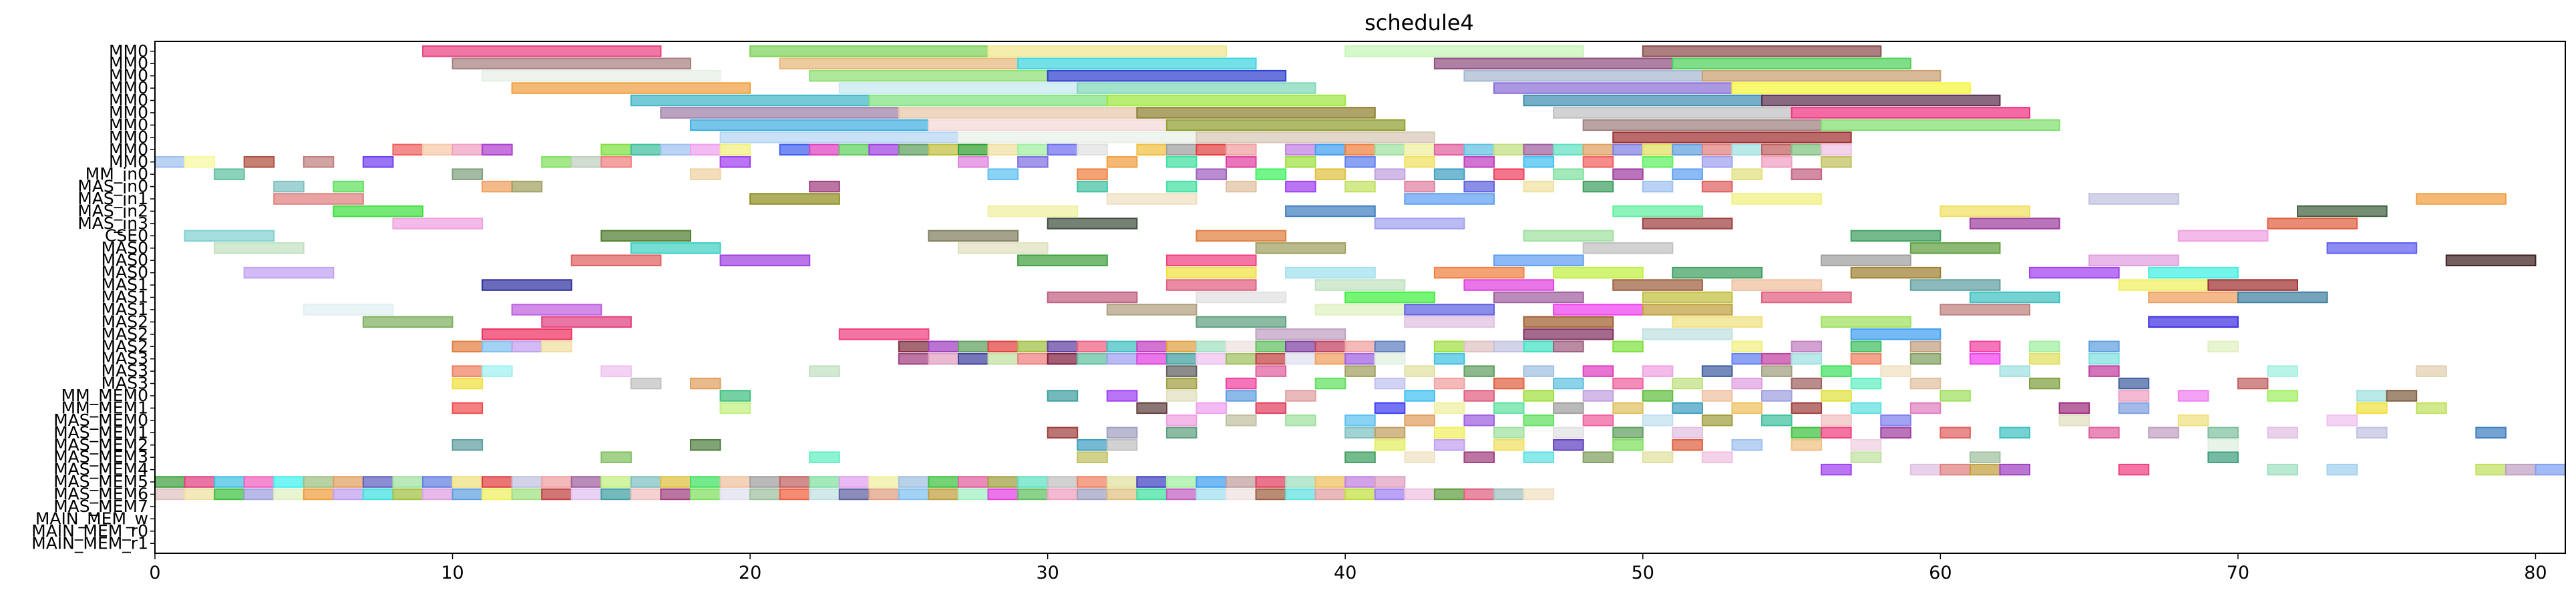 This screenshot has width=2576, height=604. I want to click on y-tick-label: MM_in0, so click(116, 174).